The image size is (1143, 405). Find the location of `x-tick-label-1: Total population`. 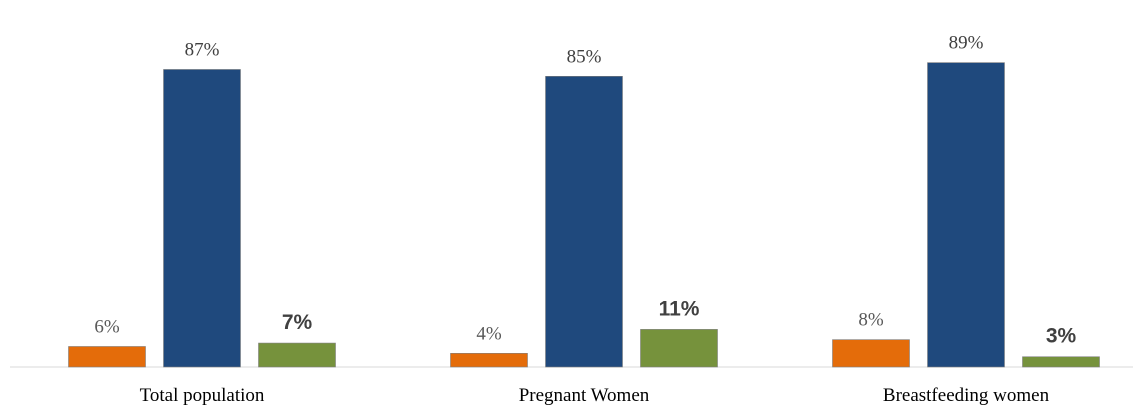

x-tick-label-1: Total population is located at coordinates (202, 395).